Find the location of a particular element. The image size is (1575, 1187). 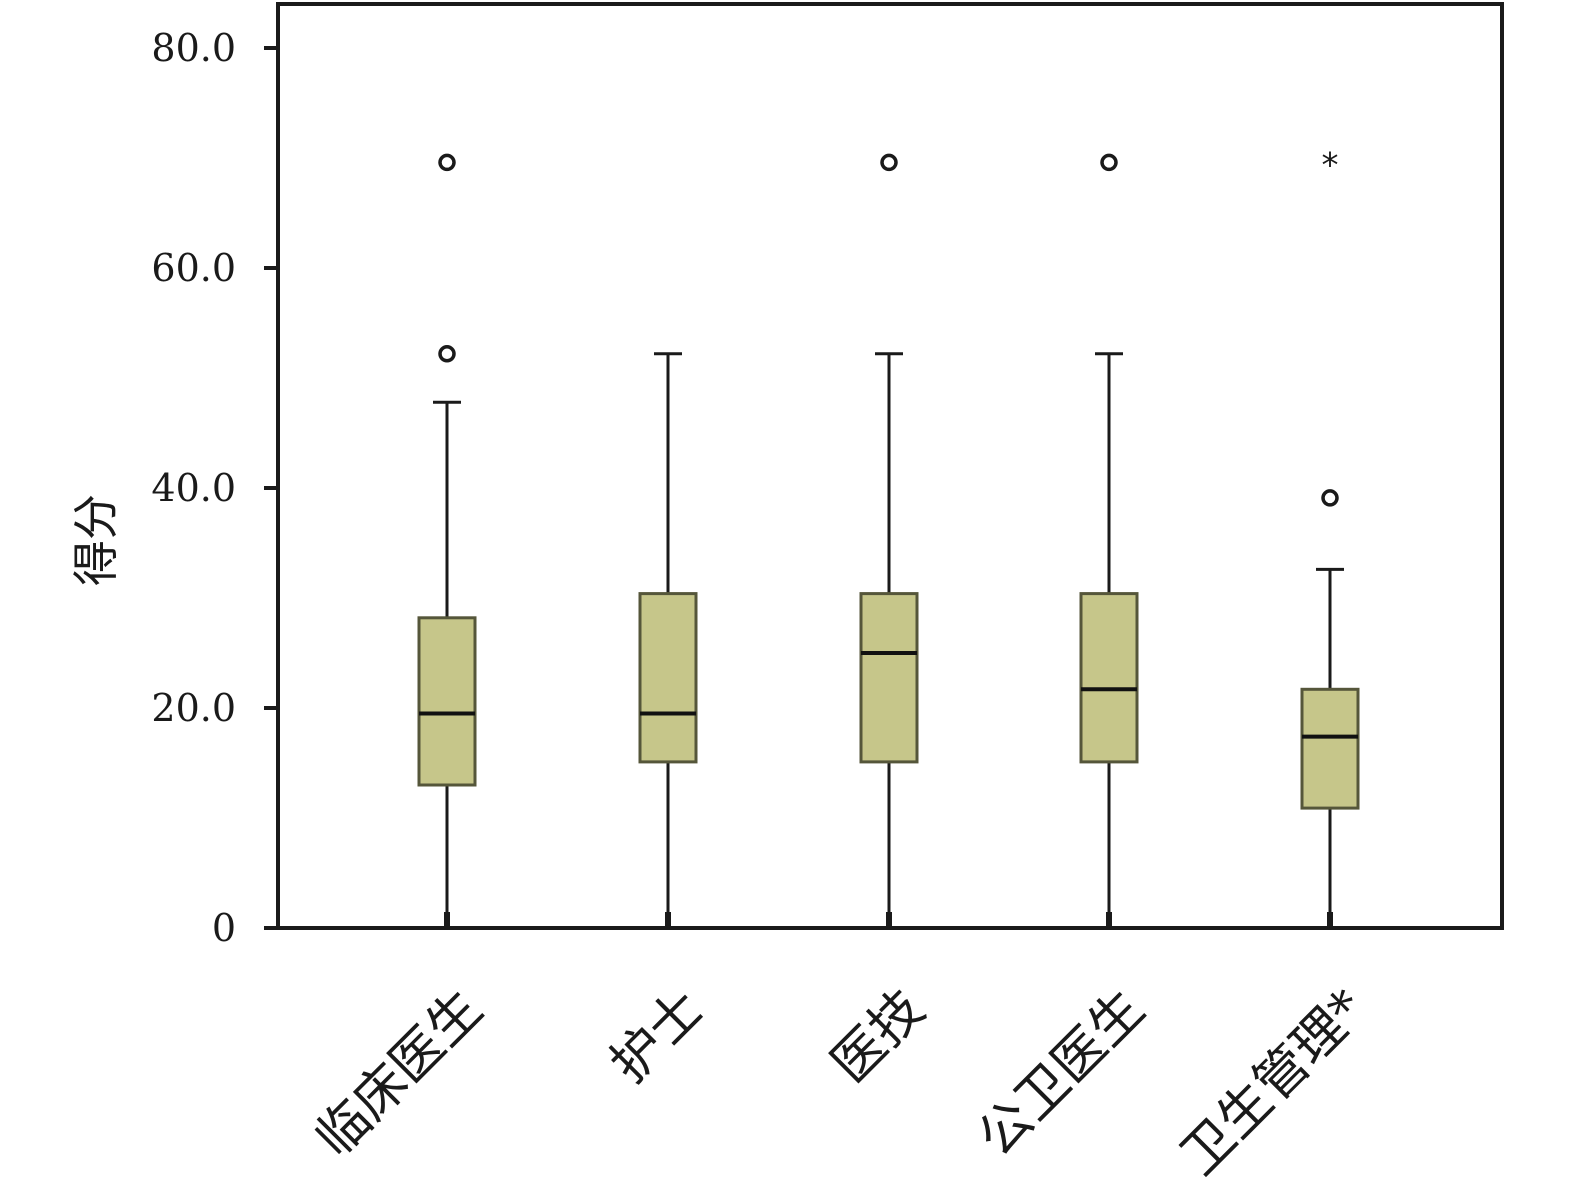

x-category-label: 医技 is located at coordinates (878, 1037).